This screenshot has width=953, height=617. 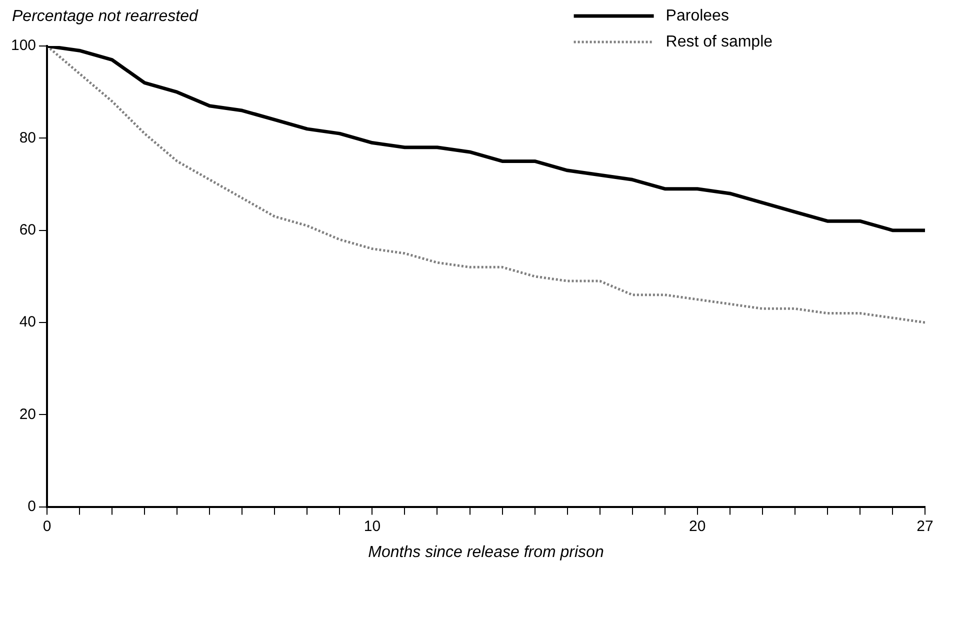 I want to click on y-tick-label: 40, so click(x=27, y=322).